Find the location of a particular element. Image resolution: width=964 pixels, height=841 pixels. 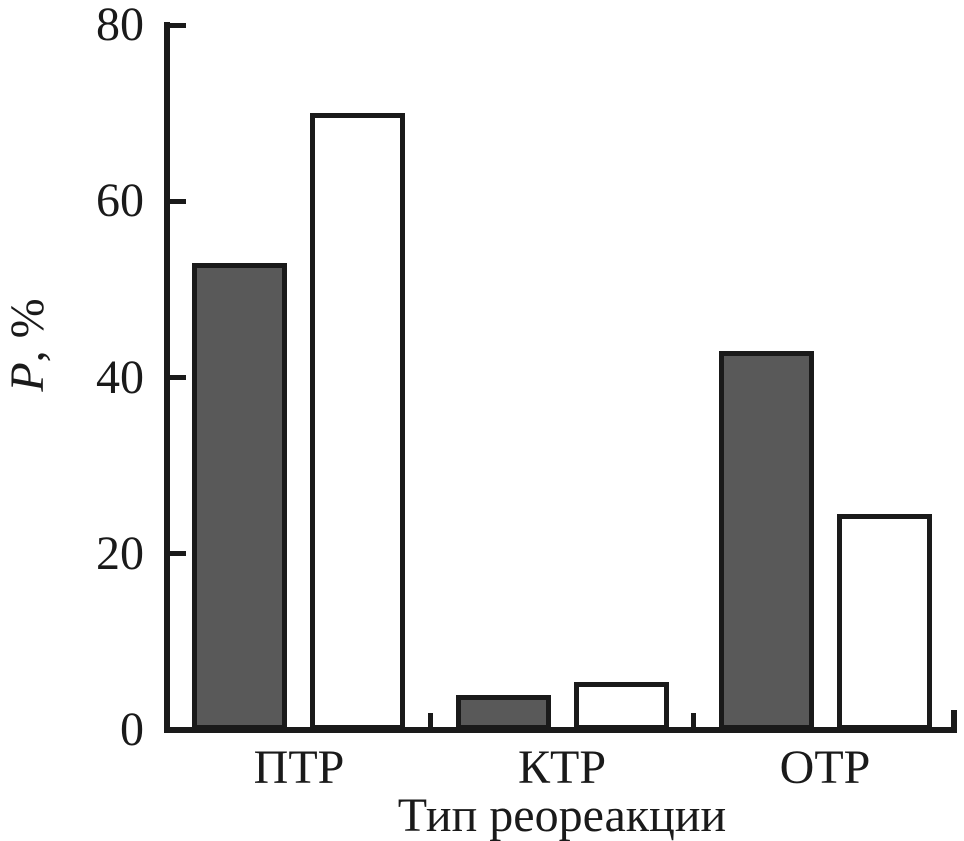

x-axis-title: Тип реореакции is located at coordinates (562, 815).